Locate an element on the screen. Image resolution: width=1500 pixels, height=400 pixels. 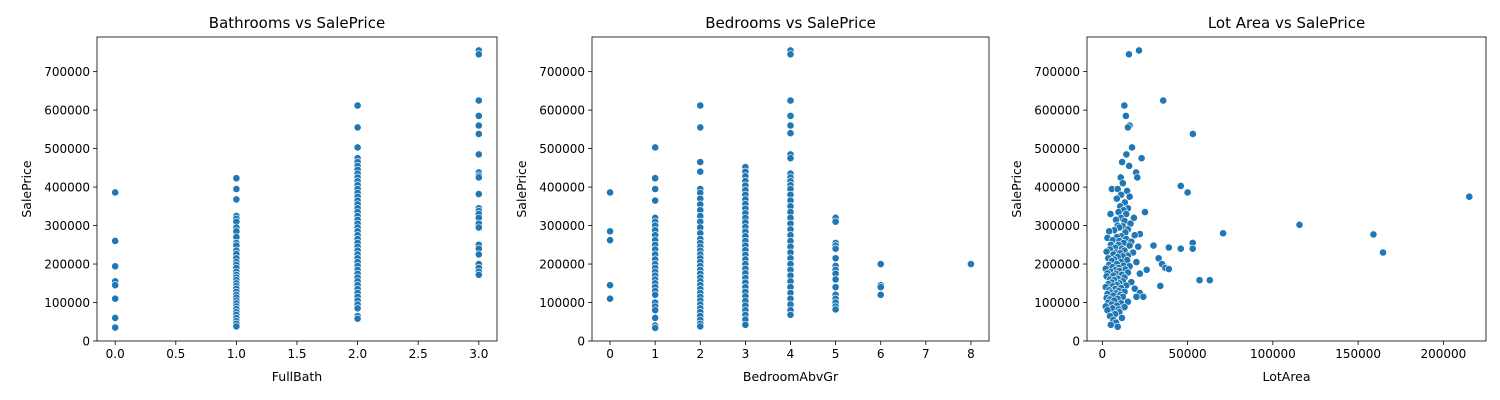
x-tick-label: 0 is located at coordinates (1103, 354).